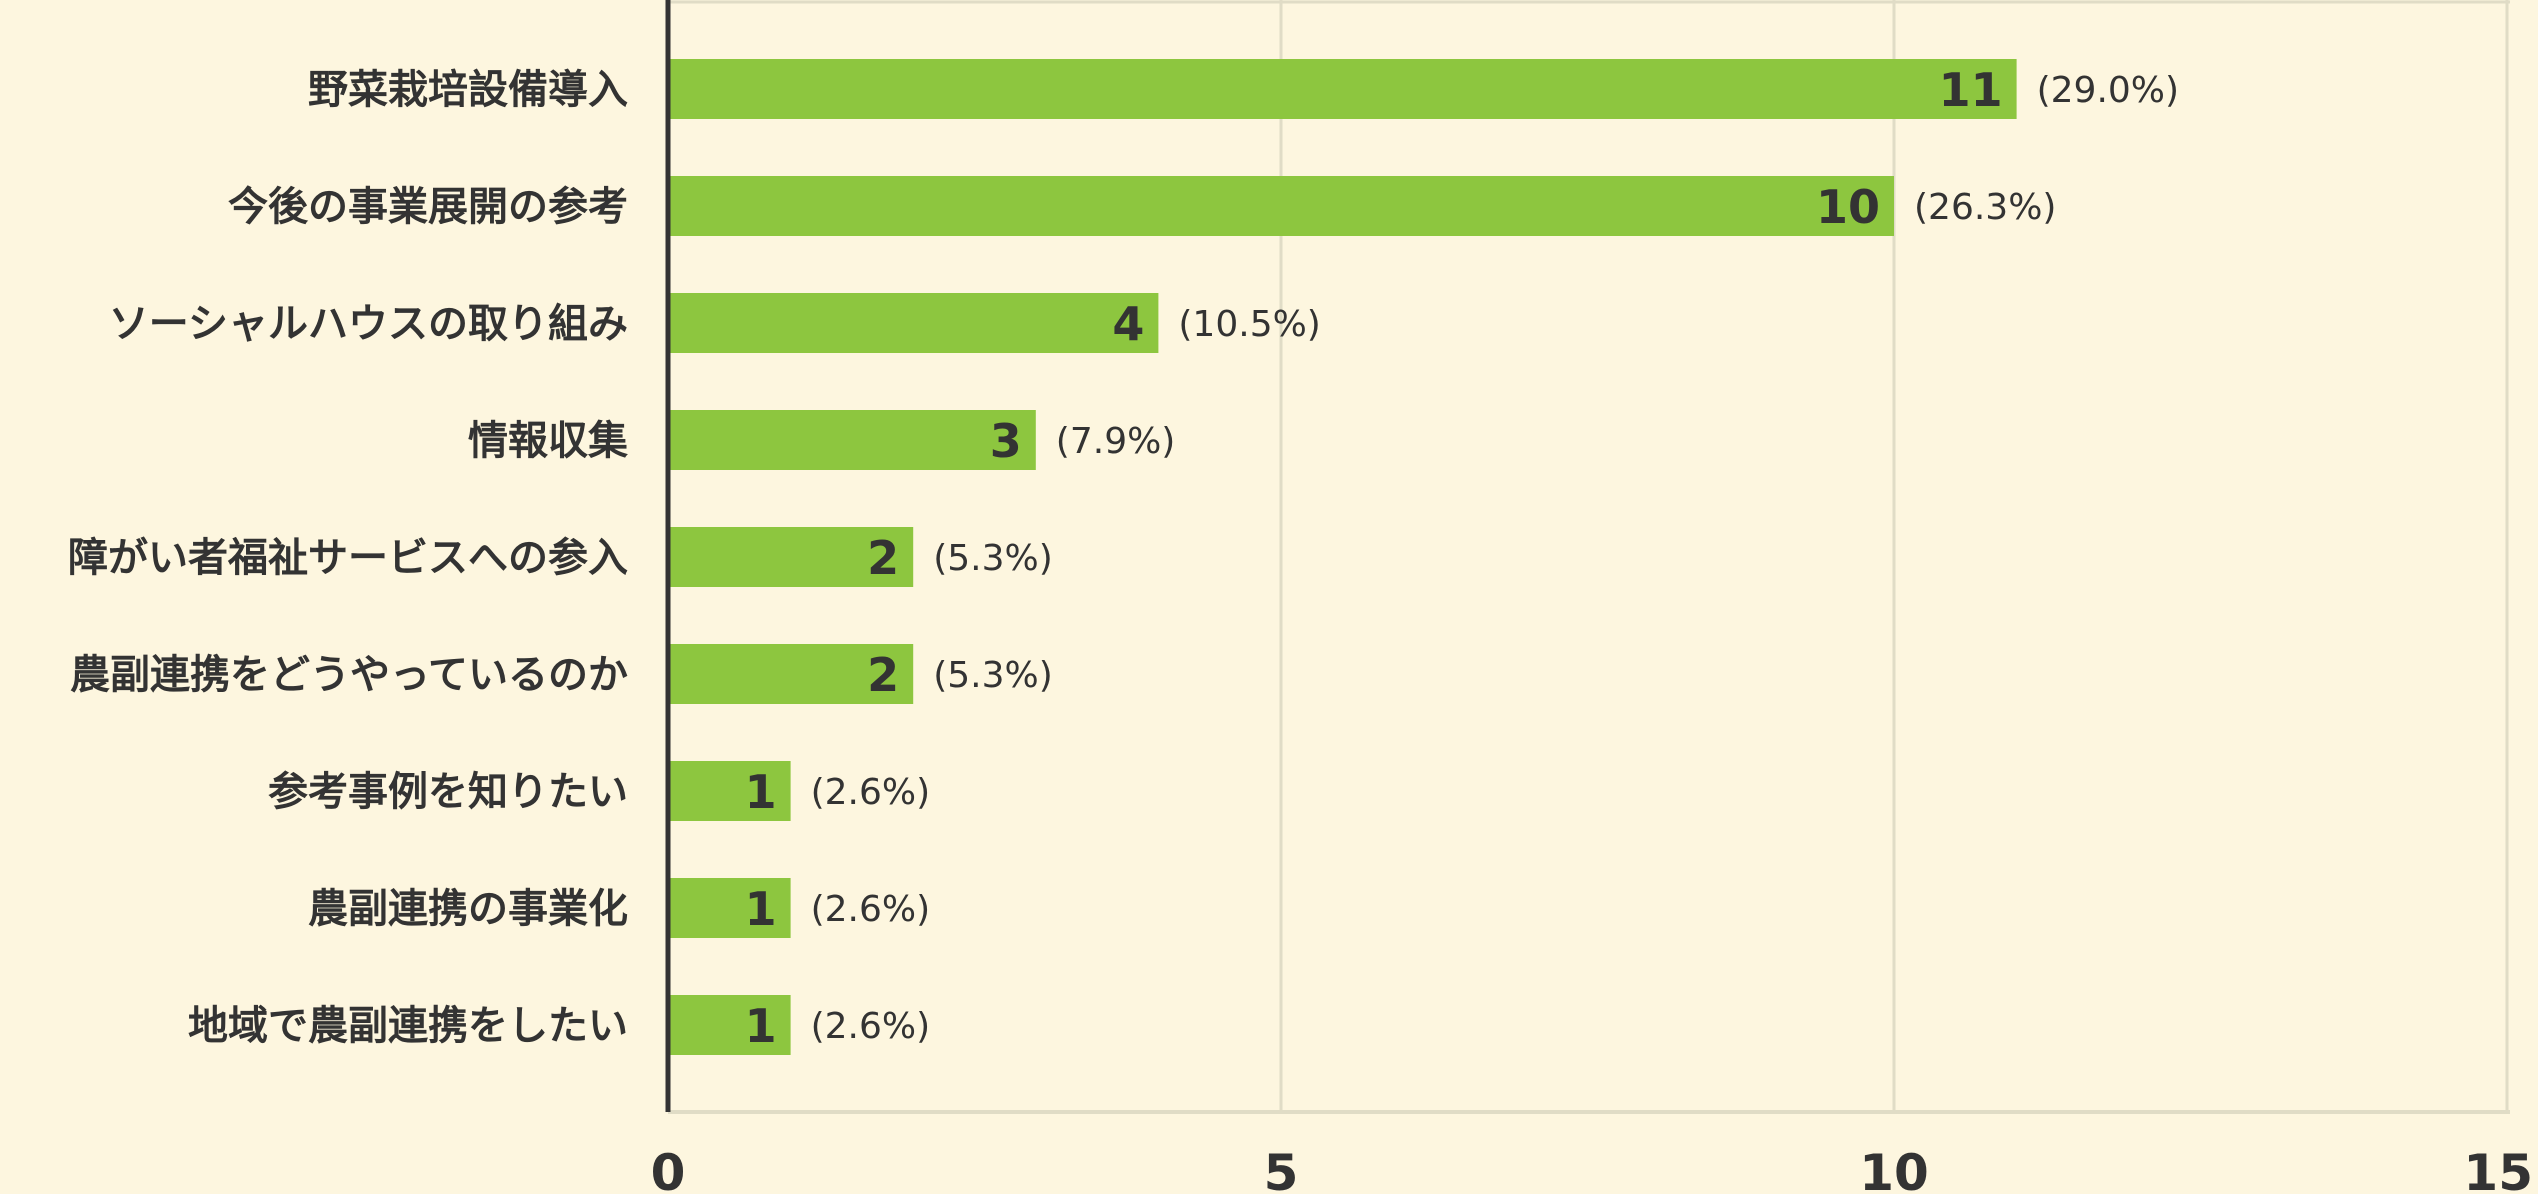  Describe the element at coordinates (1128, 324) in the screenshot. I see `value-label: 4` at that location.